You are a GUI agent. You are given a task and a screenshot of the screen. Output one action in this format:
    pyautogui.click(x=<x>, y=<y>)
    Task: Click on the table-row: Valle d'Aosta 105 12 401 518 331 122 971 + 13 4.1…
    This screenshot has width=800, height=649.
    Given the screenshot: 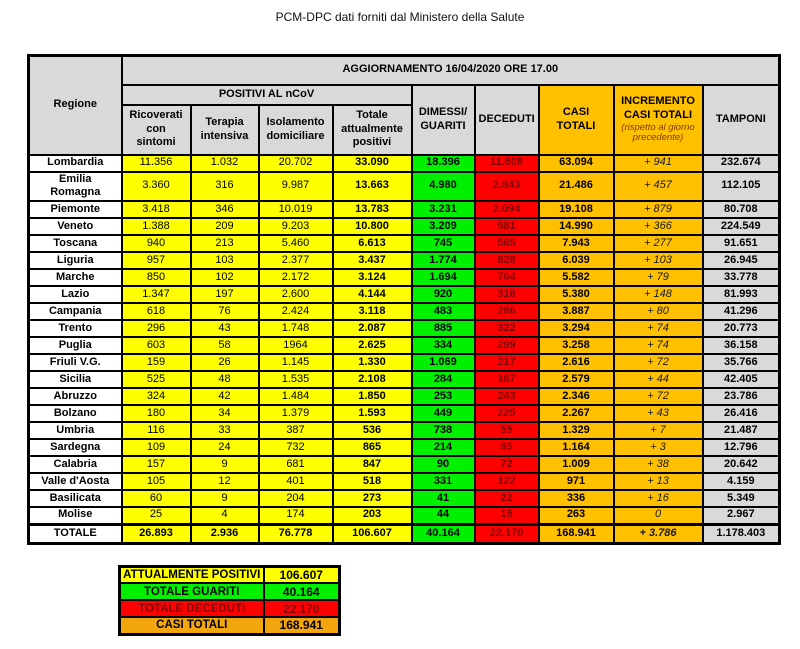 What is the action you would take?
    pyautogui.click(x=404, y=481)
    